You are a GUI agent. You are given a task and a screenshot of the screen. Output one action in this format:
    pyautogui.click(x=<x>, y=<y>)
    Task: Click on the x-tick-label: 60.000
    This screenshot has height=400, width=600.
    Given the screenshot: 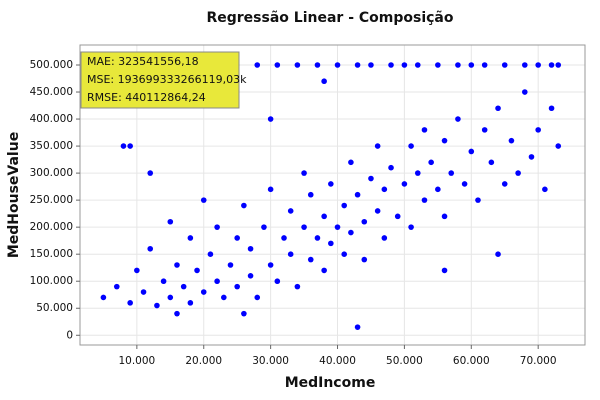 What is the action you would take?
    pyautogui.click(x=471, y=361)
    